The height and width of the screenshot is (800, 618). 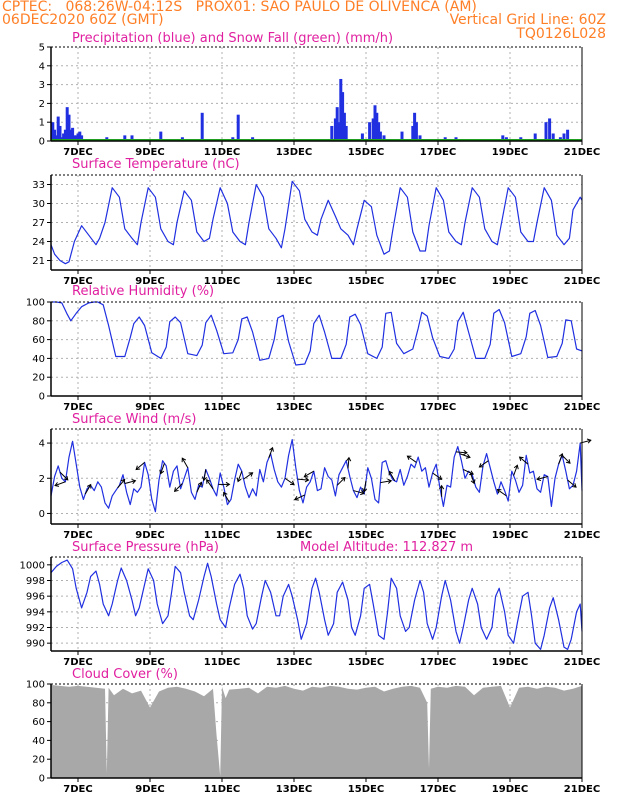 What do you see at coordinates (77, 281) in the screenshot?
I see `temp-xtick-label: 7DEC` at bounding box center [77, 281].